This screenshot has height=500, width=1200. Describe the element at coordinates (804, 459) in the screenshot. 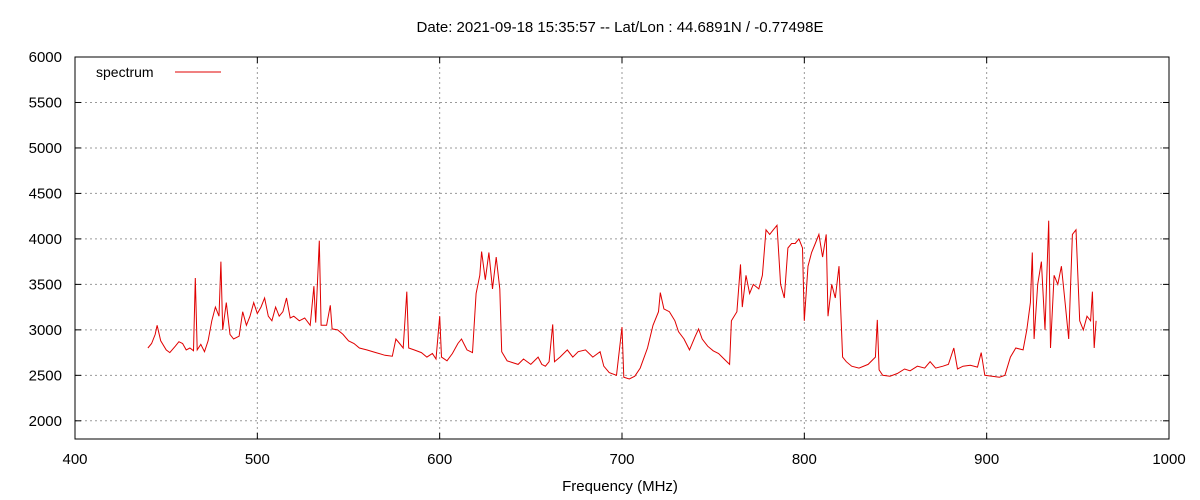

I see `x-tick-label: 800` at that location.